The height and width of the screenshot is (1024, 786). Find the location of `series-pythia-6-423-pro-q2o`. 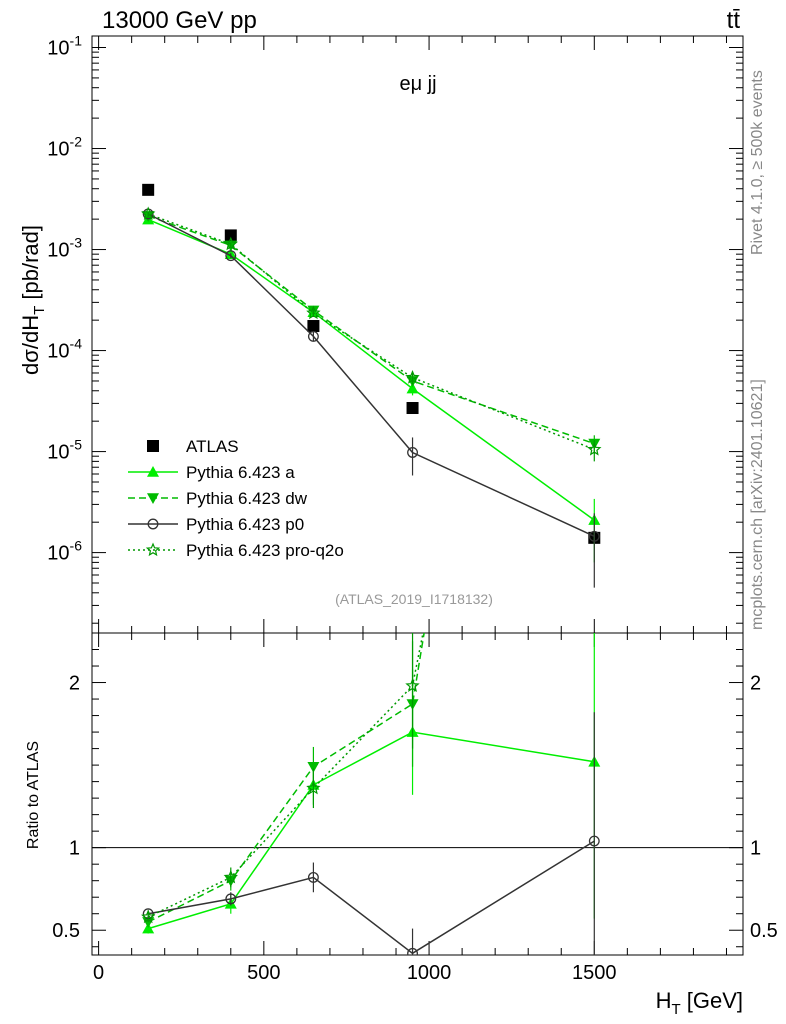

series-pythia-6-423-pro-q2o is located at coordinates (371, 334).